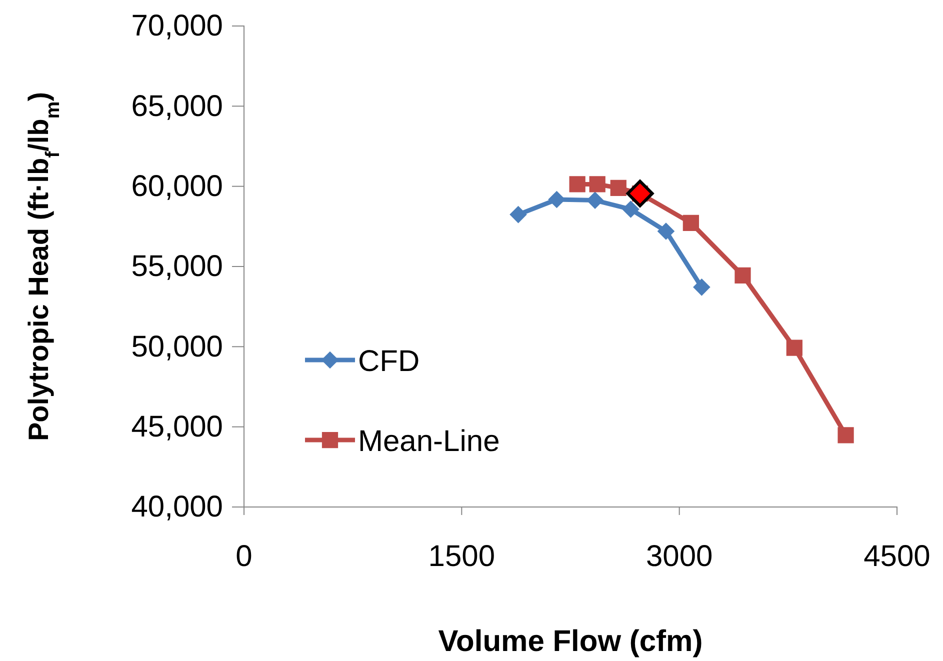  I want to click on legend-label: CFD, so click(389, 361).